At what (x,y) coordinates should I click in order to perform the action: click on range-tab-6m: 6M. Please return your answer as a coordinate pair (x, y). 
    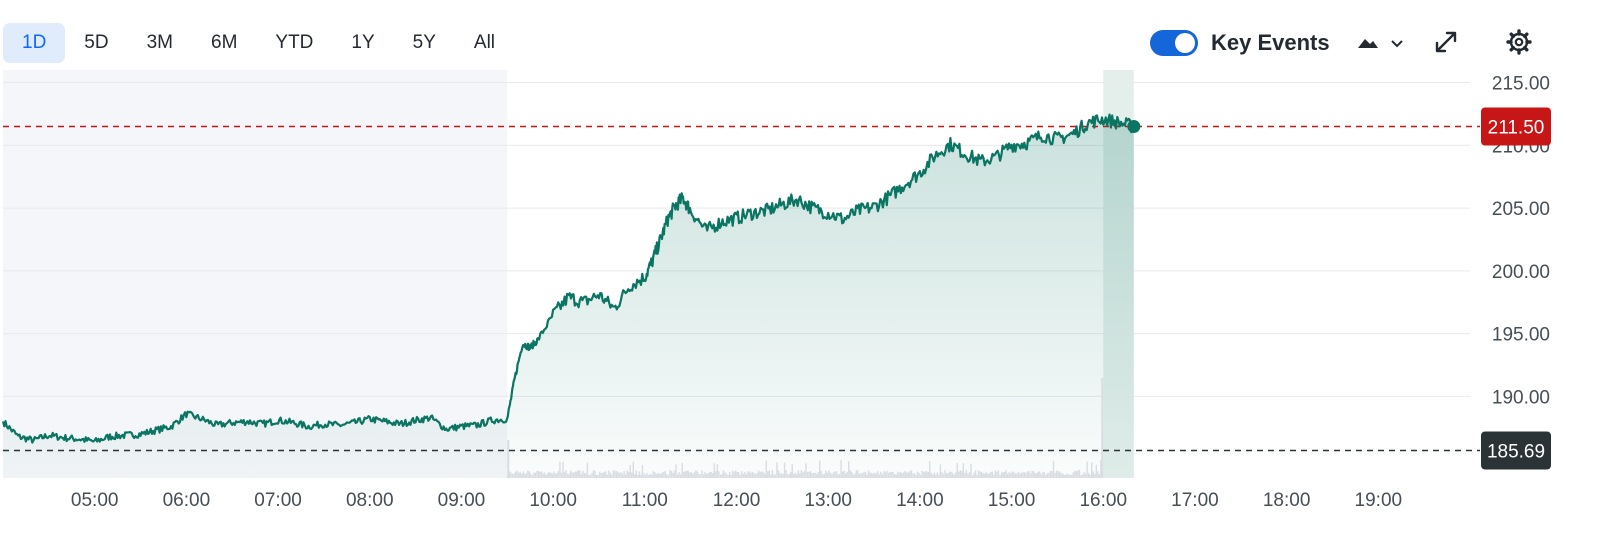
    Looking at the image, I should click on (224, 42).